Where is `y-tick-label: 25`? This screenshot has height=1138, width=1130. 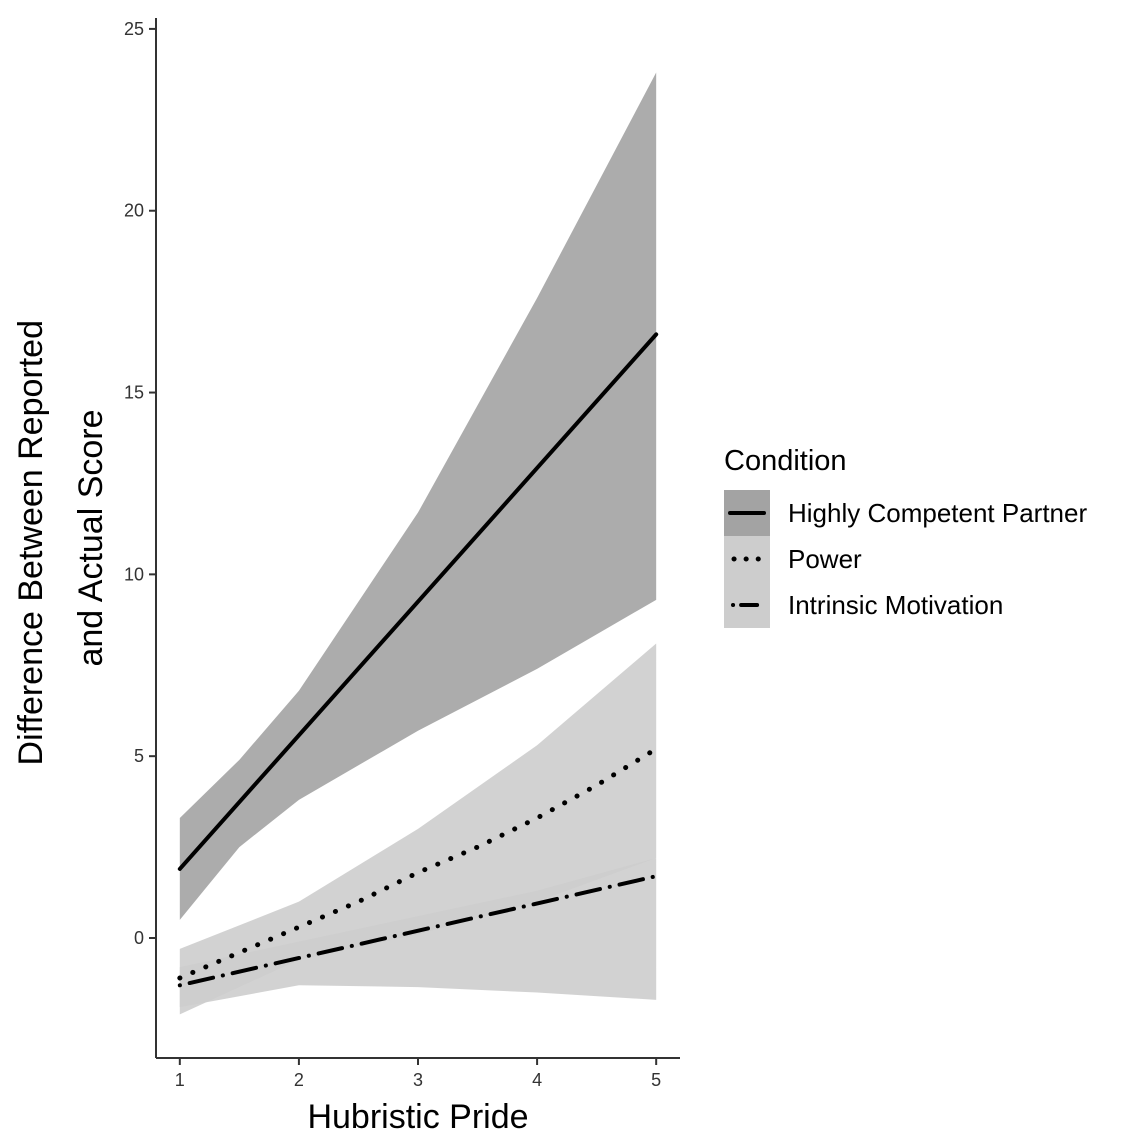 y-tick-label: 25 is located at coordinates (134, 29).